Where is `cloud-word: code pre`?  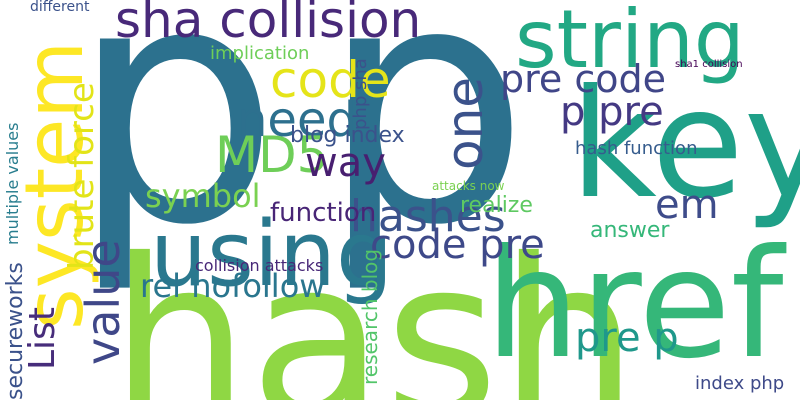 cloud-word: code pre is located at coordinates (457, 245).